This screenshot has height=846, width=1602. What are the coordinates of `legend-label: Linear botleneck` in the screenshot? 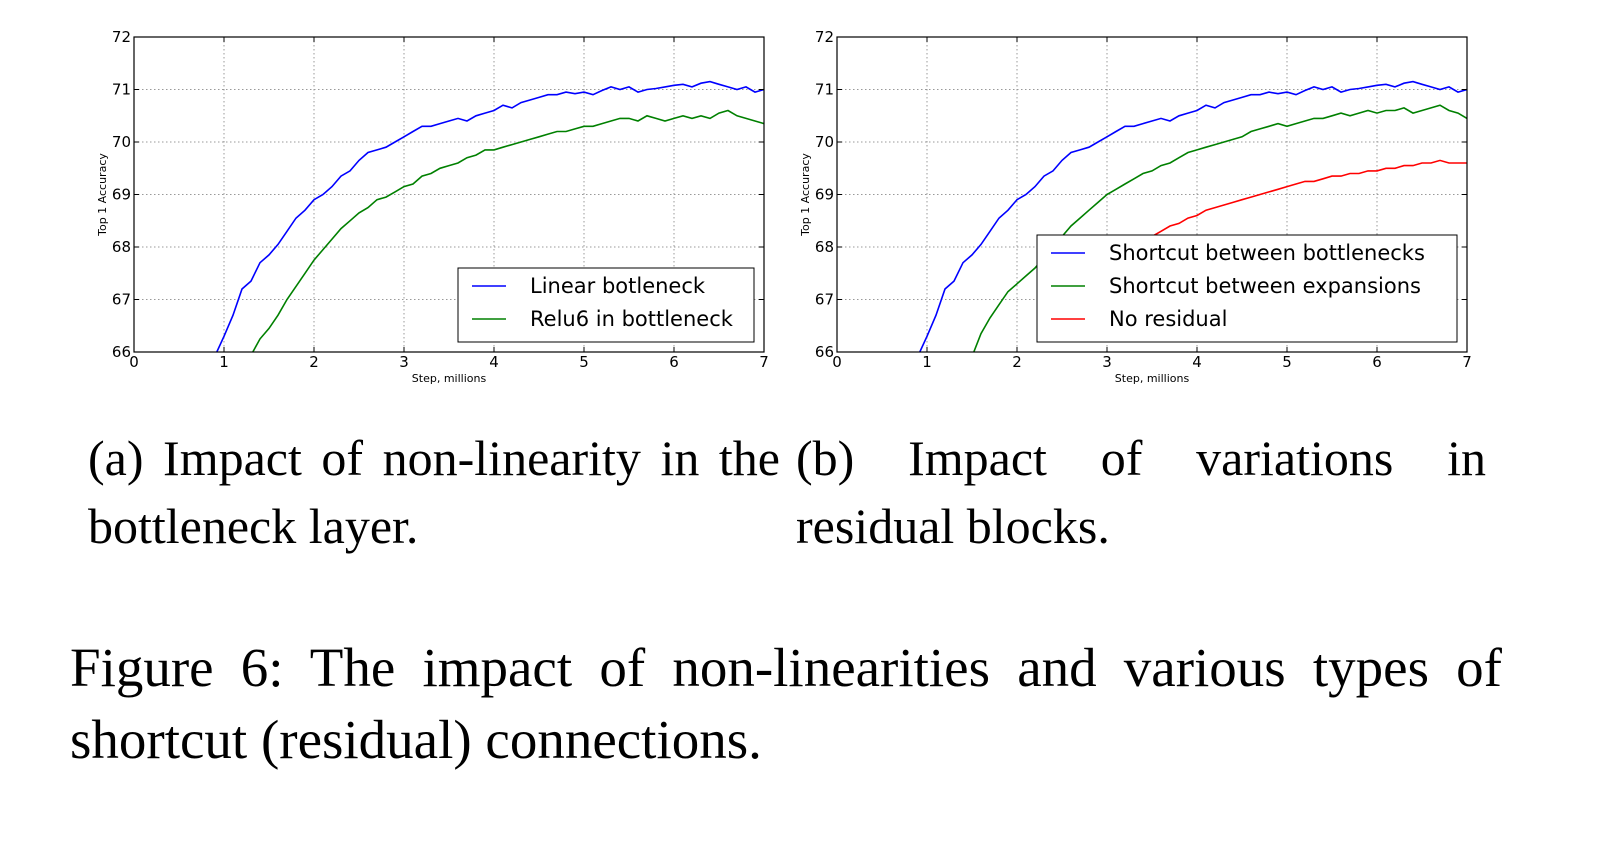 It's located at (618, 286).